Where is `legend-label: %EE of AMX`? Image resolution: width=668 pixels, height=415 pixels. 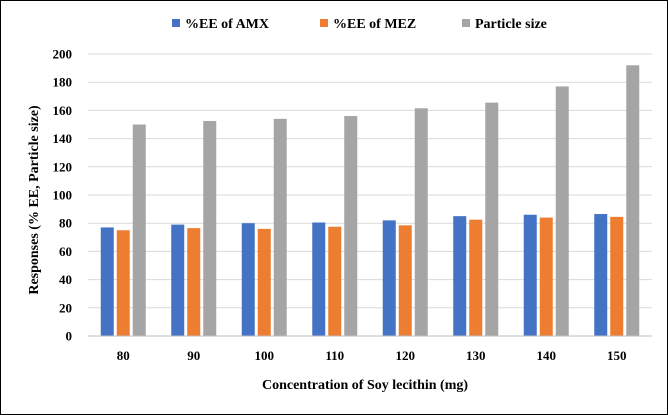 legend-label: %EE of AMX is located at coordinates (227, 24).